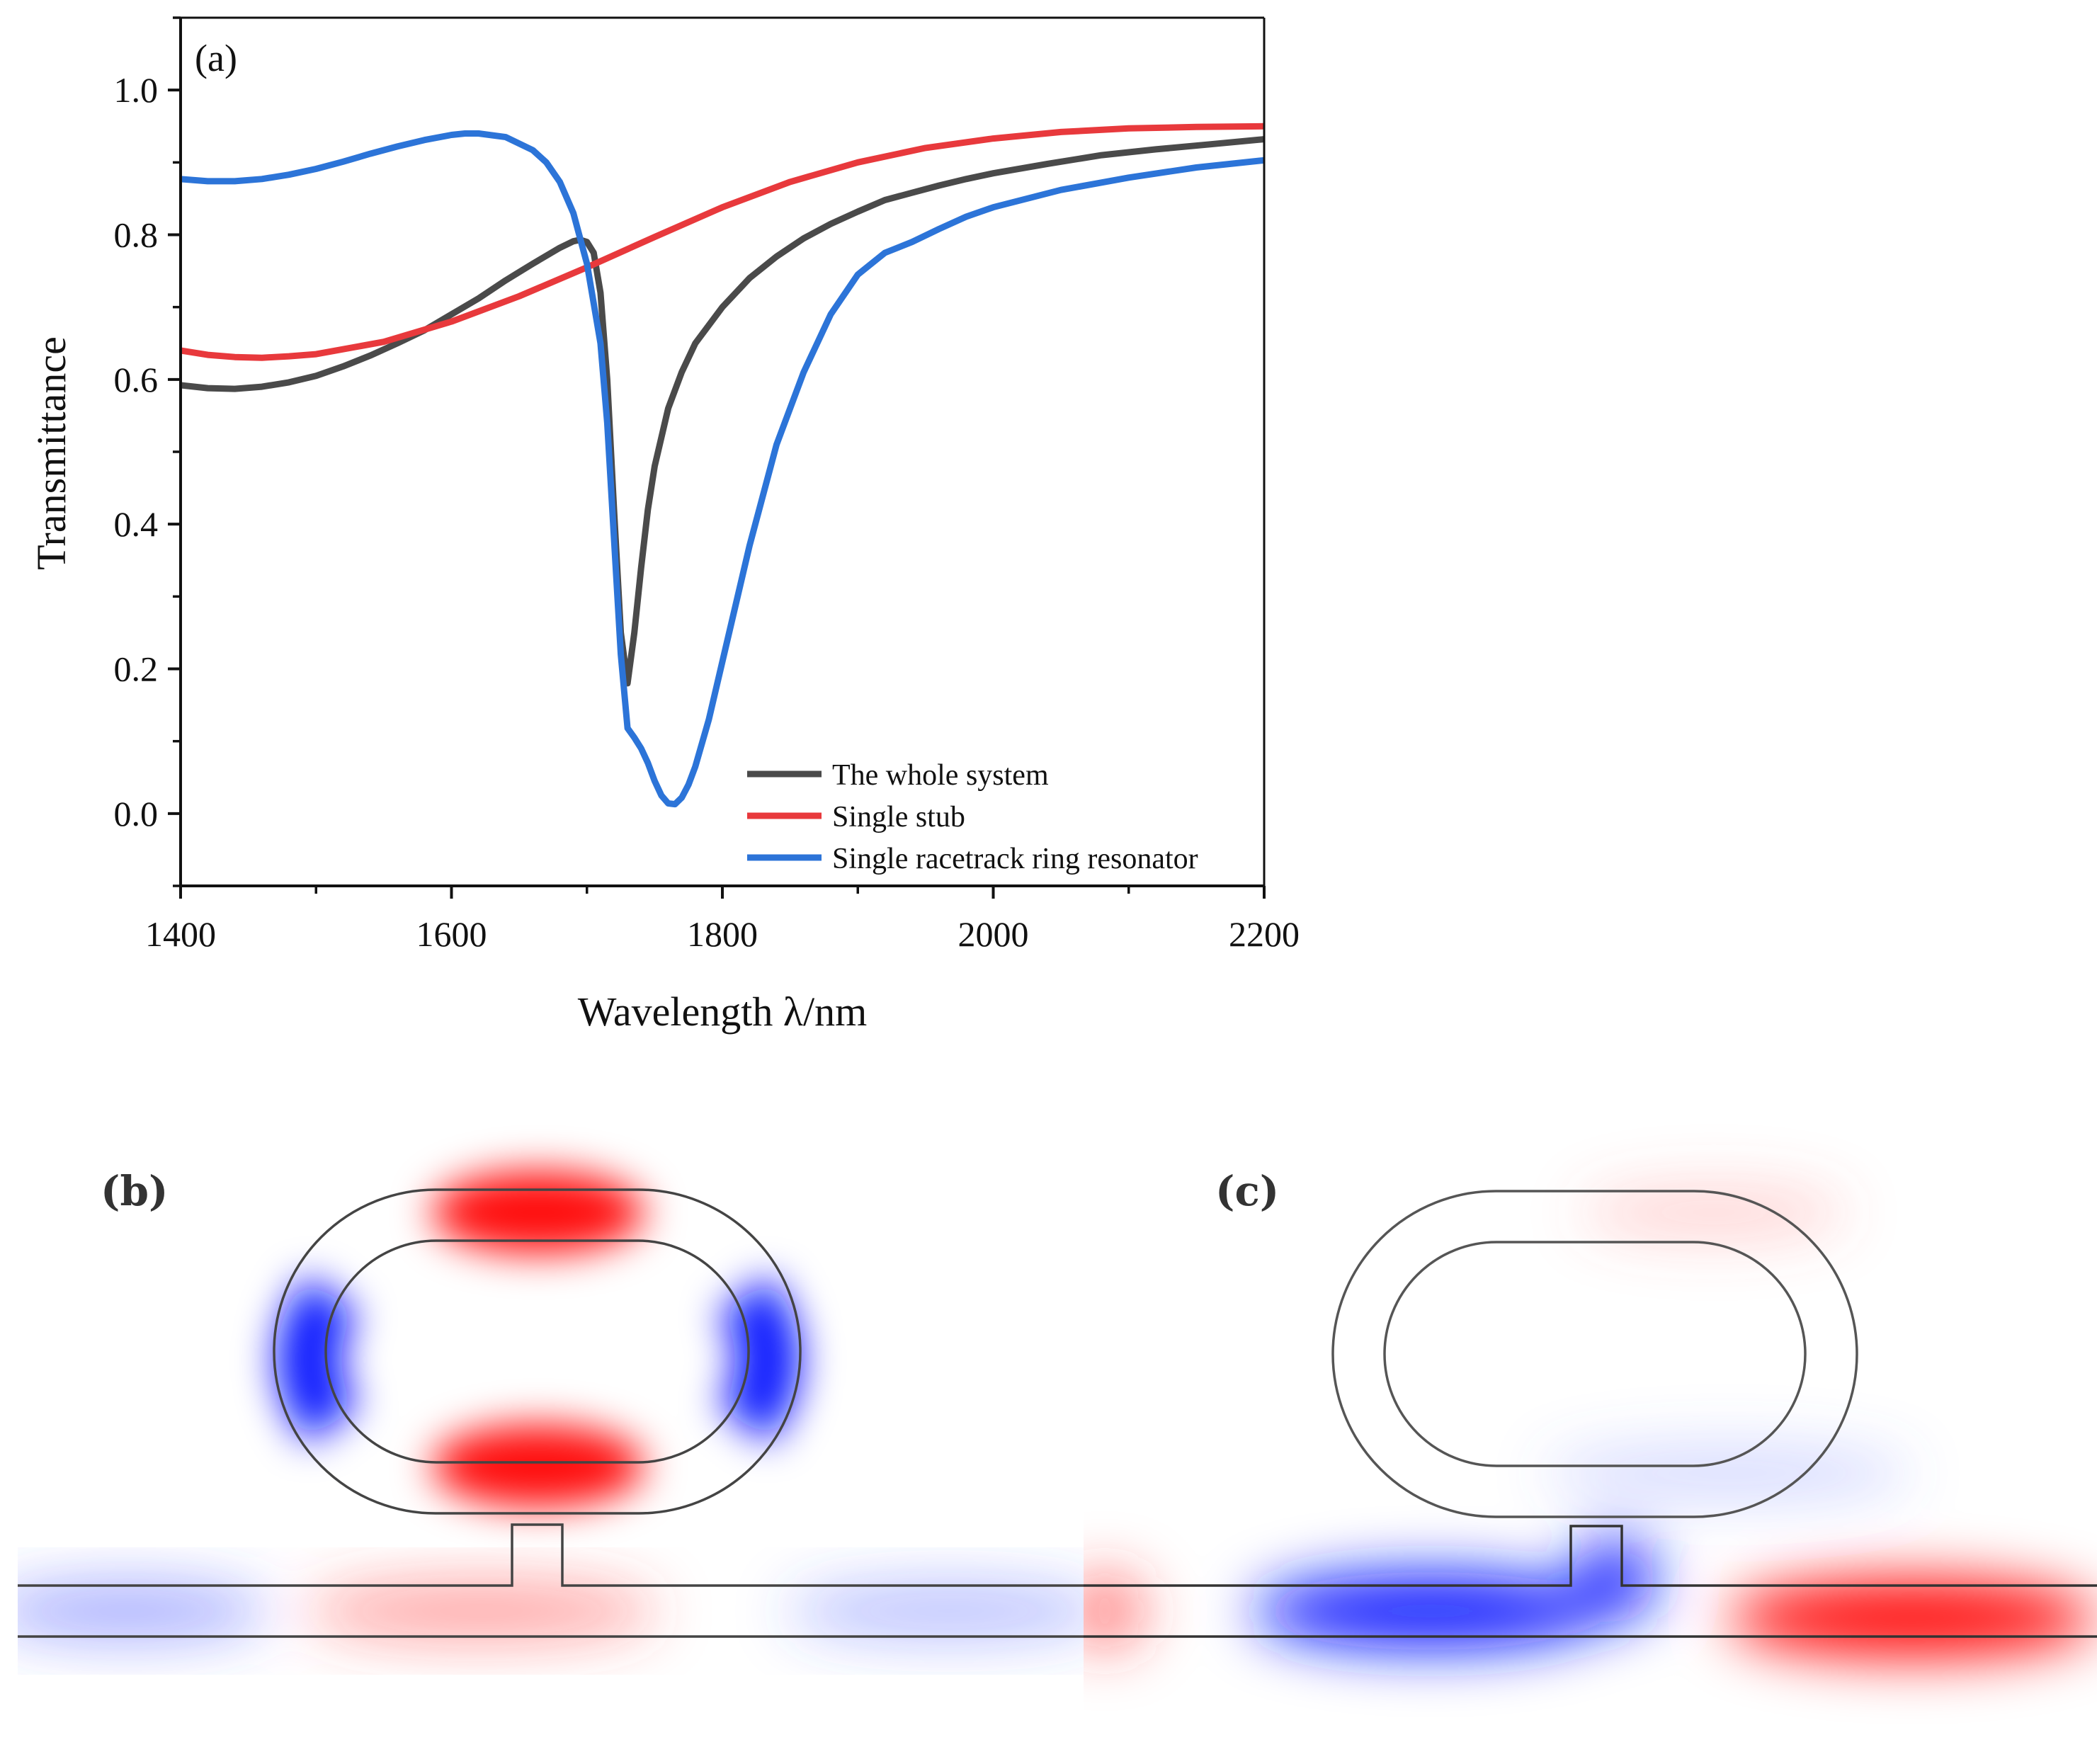 Image resolution: width=2097 pixels, height=1764 pixels. What do you see at coordinates (1591, 1556) in the screenshot?
I see `bus-waveguide-stub-c` at bounding box center [1591, 1556].